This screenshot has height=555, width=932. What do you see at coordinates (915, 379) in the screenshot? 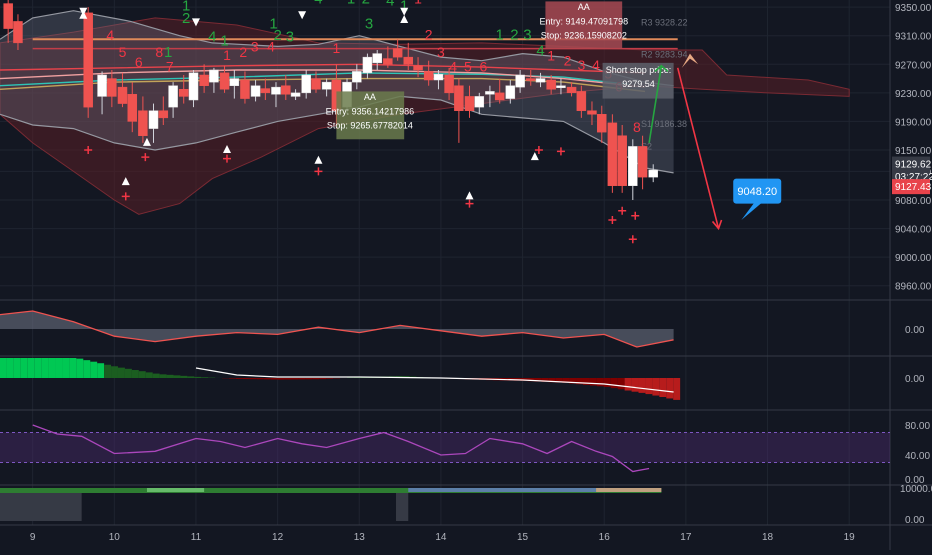
I see `histogram-axis-label: 0.00` at bounding box center [915, 379].